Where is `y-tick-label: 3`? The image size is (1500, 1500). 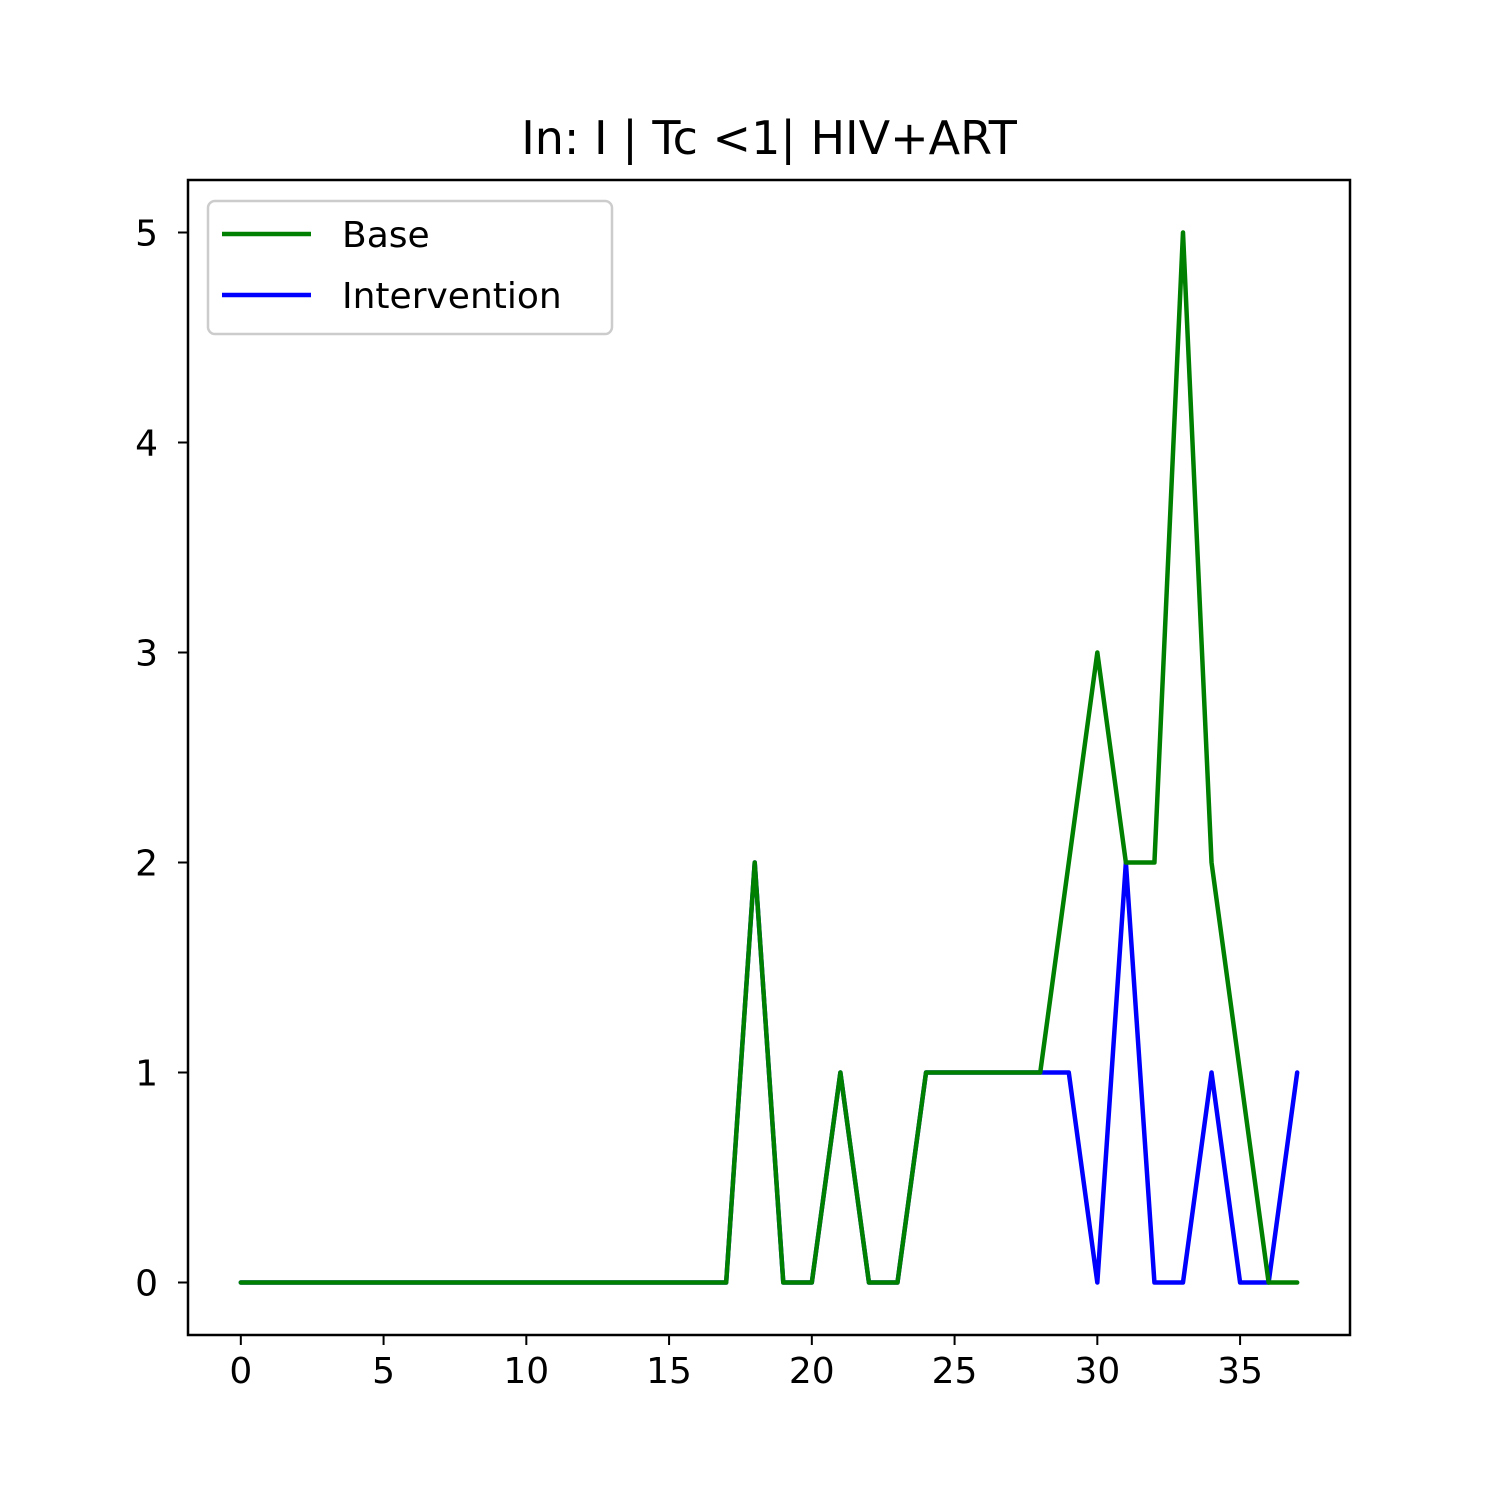 y-tick-label: 3 is located at coordinates (146, 654).